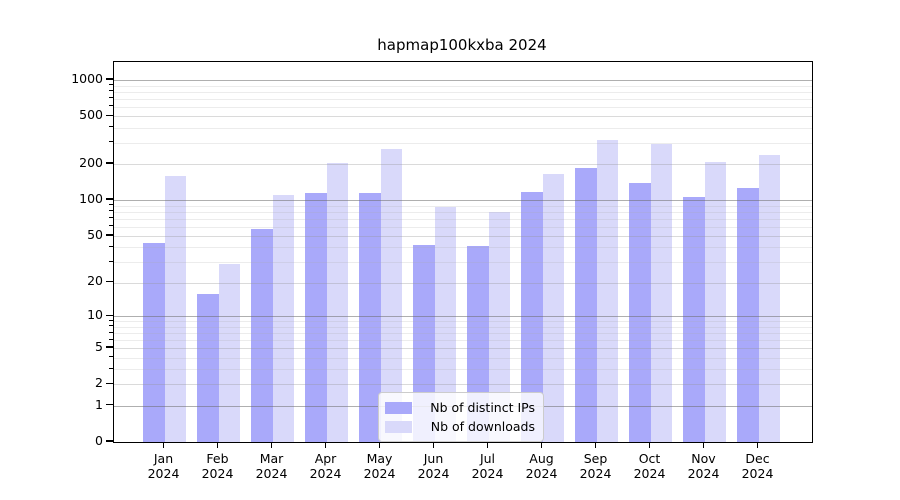 This screenshot has width=900, height=500. I want to click on distinct-ips-swatch, so click(398, 407).